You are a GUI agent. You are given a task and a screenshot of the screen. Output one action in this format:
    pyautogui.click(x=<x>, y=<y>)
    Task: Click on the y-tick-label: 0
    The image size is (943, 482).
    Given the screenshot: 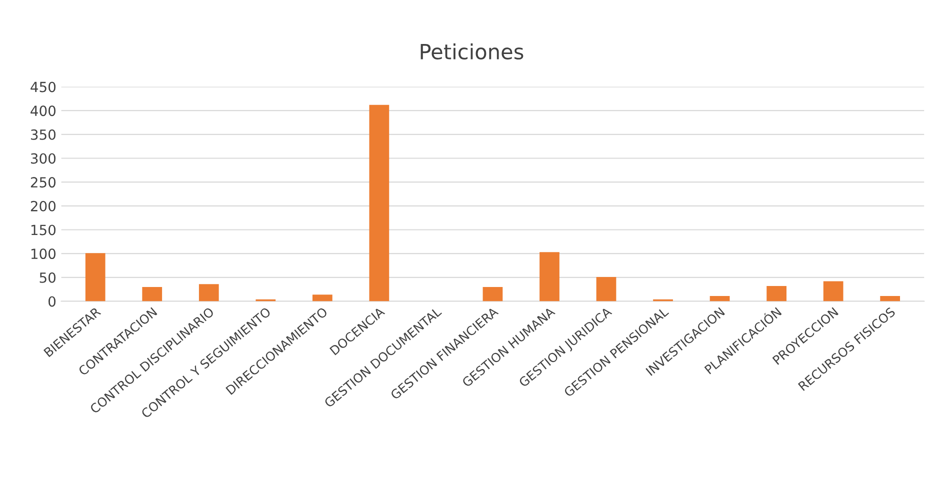 What is the action you would take?
    pyautogui.click(x=52, y=301)
    